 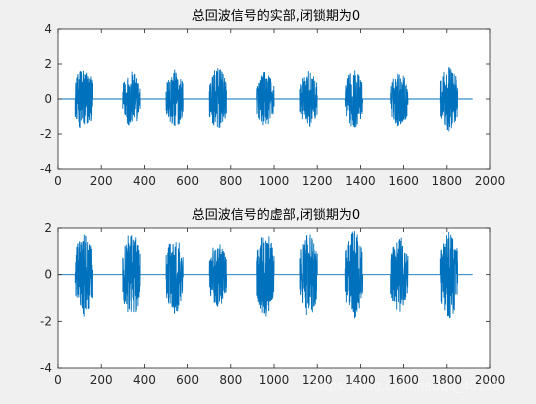 I want to click on signal-line, so click(x=265, y=99).